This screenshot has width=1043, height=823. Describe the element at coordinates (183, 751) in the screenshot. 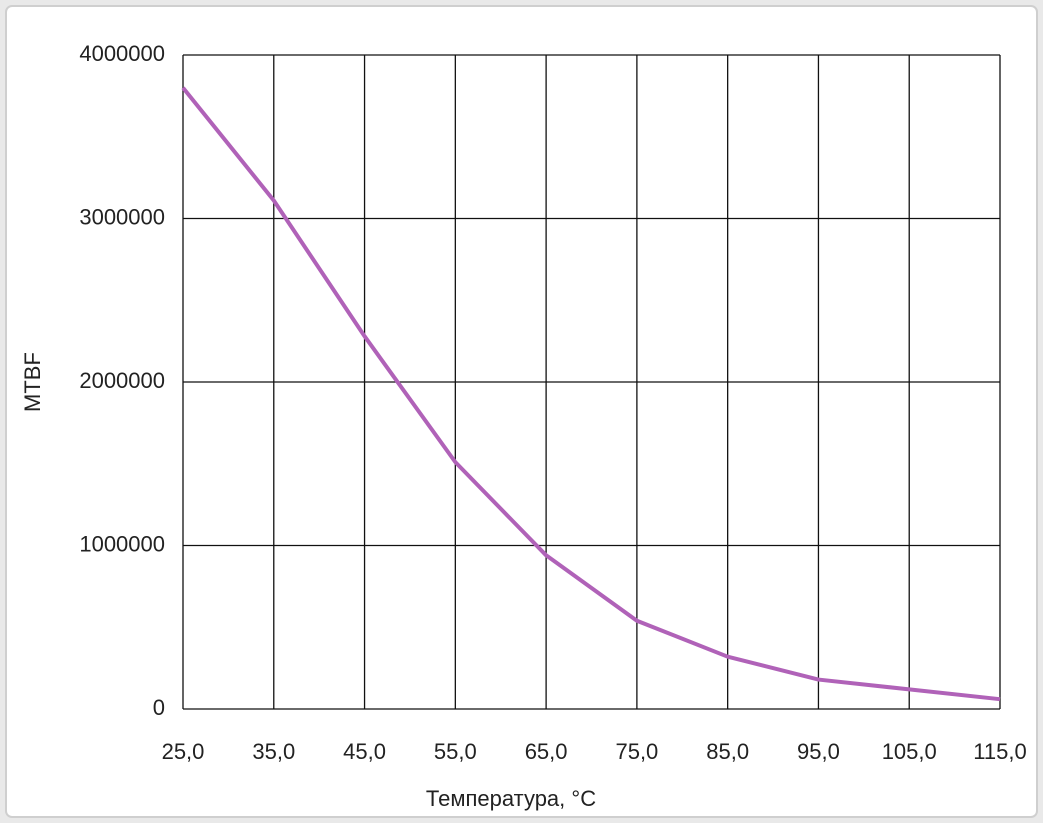

I see `x-tick-label: 25,0` at that location.